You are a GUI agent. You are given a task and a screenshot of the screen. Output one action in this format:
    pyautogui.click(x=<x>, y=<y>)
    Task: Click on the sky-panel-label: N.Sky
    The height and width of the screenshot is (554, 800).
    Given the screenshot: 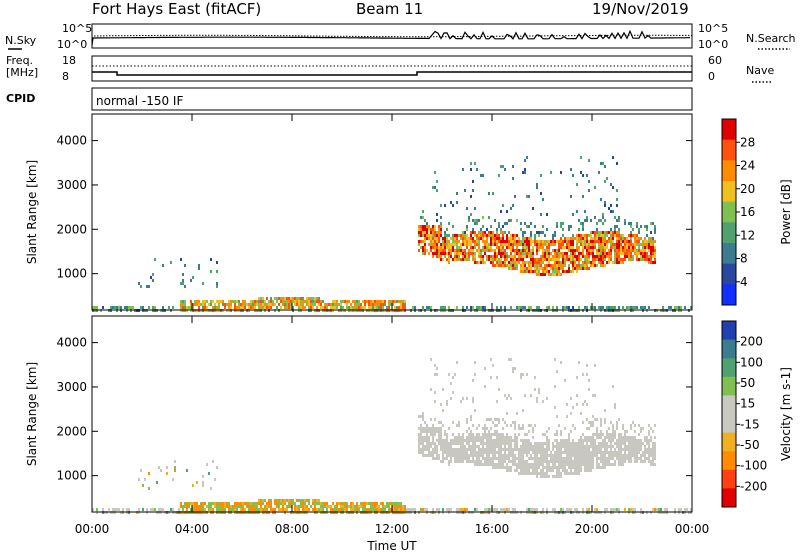 What is the action you would take?
    pyautogui.click(x=21, y=40)
    